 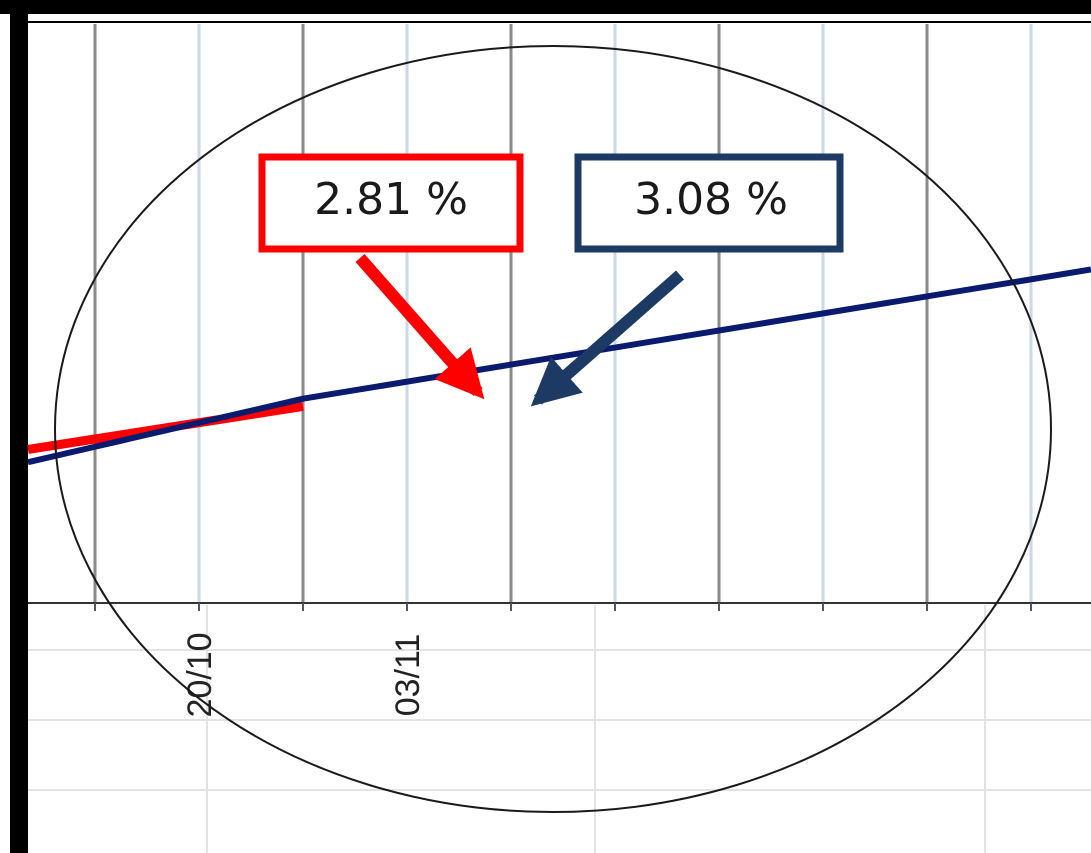 What do you see at coordinates (545, 7) in the screenshot?
I see `top-frame-border` at bounding box center [545, 7].